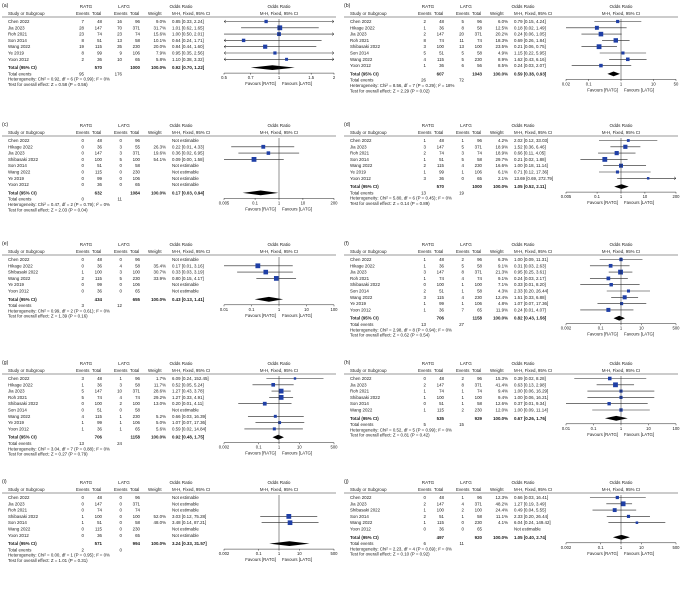 Image resolution: width=685 pixels, height=597 pixels. Describe the element at coordinates (119, 34) in the screenshot. I see `events-2: 23` at that location.